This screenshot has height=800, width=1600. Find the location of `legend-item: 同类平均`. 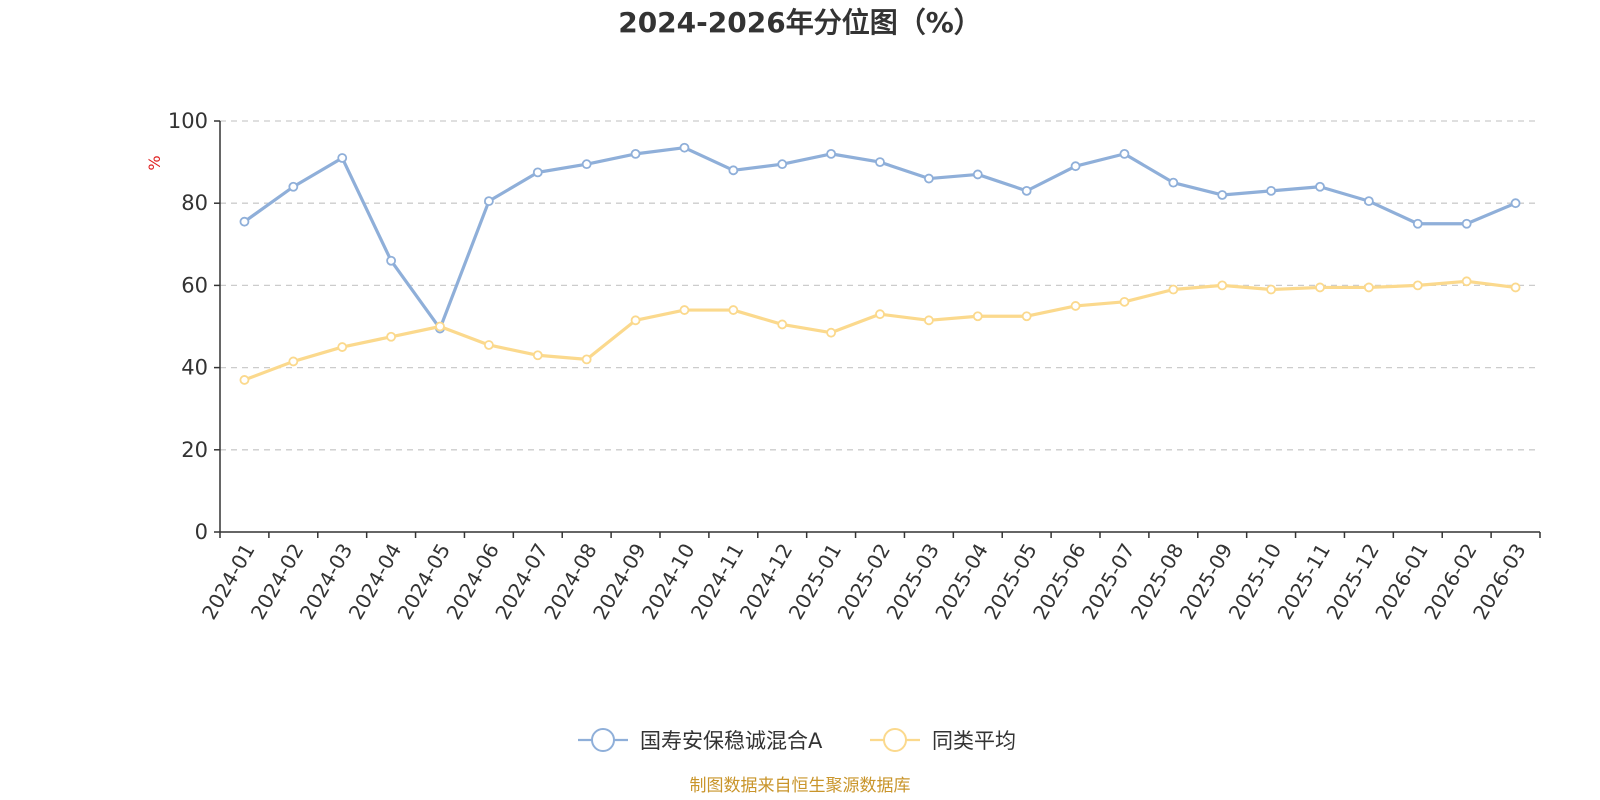

legend-item: 同类平均 is located at coordinates (943, 740).